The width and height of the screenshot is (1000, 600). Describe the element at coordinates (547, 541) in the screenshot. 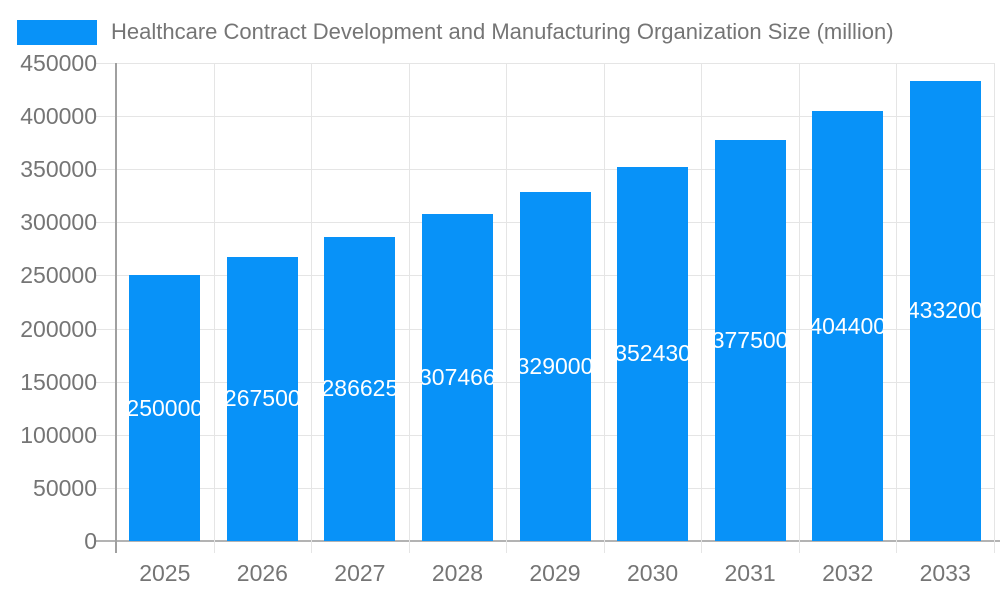

I see `x-axis-line` at that location.